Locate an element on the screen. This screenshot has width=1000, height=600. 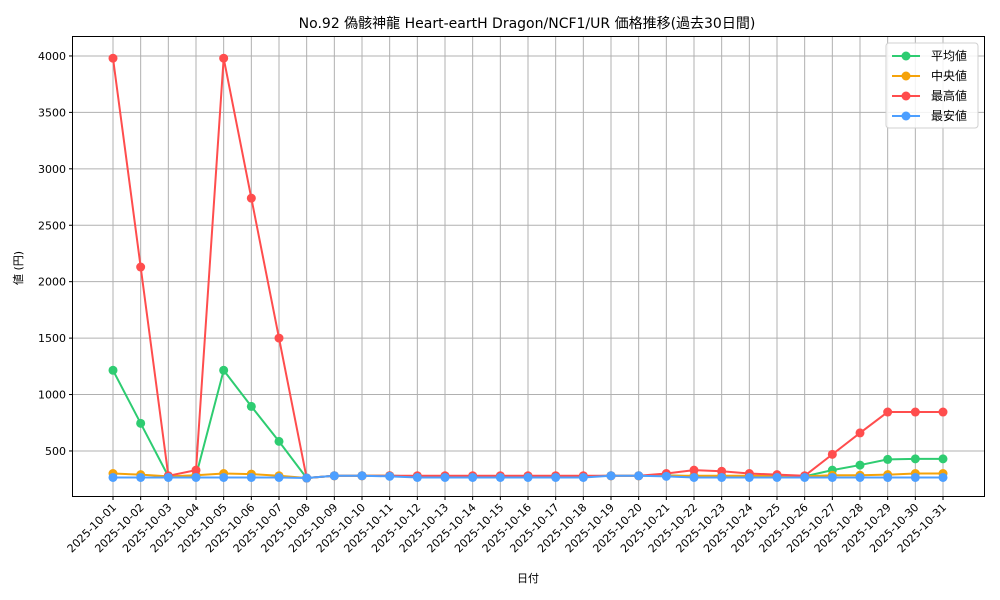
legend-label: 中央値 is located at coordinates (949, 75).